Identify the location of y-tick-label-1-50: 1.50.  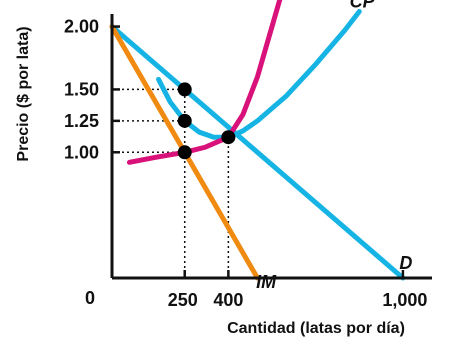
(81, 89).